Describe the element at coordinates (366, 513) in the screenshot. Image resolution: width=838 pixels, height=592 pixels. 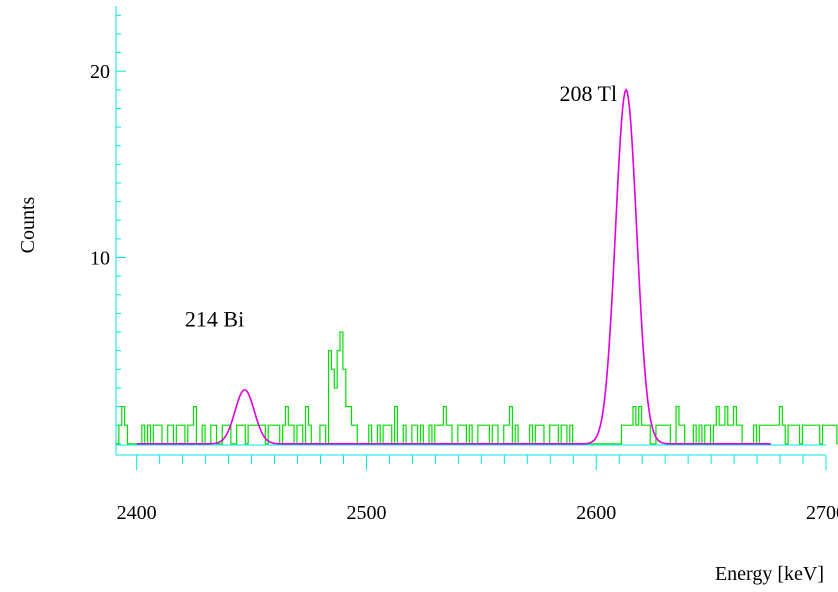
I see `x-tick-label: 2500` at that location.